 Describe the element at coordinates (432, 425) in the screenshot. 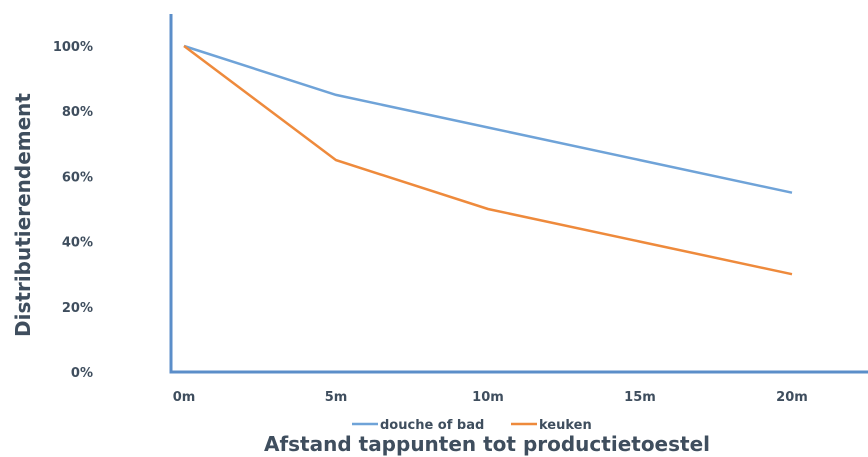

I see `legend-label: douche of bad` at that location.